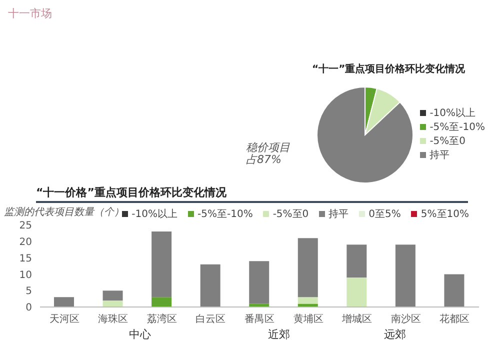  What do you see at coordinates (395, 334) in the screenshot?
I see `text: 远郊` at bounding box center [395, 334].